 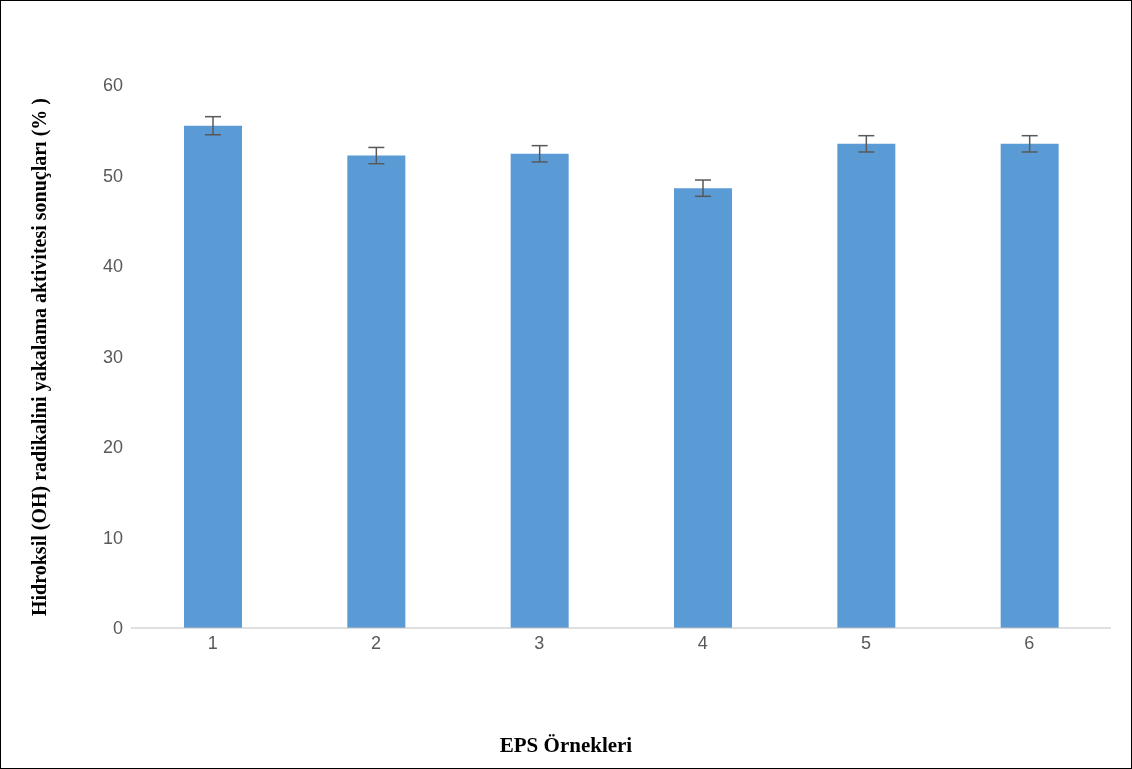 What do you see at coordinates (112, 447) in the screenshot?
I see `y-tick-label: 20` at bounding box center [112, 447].